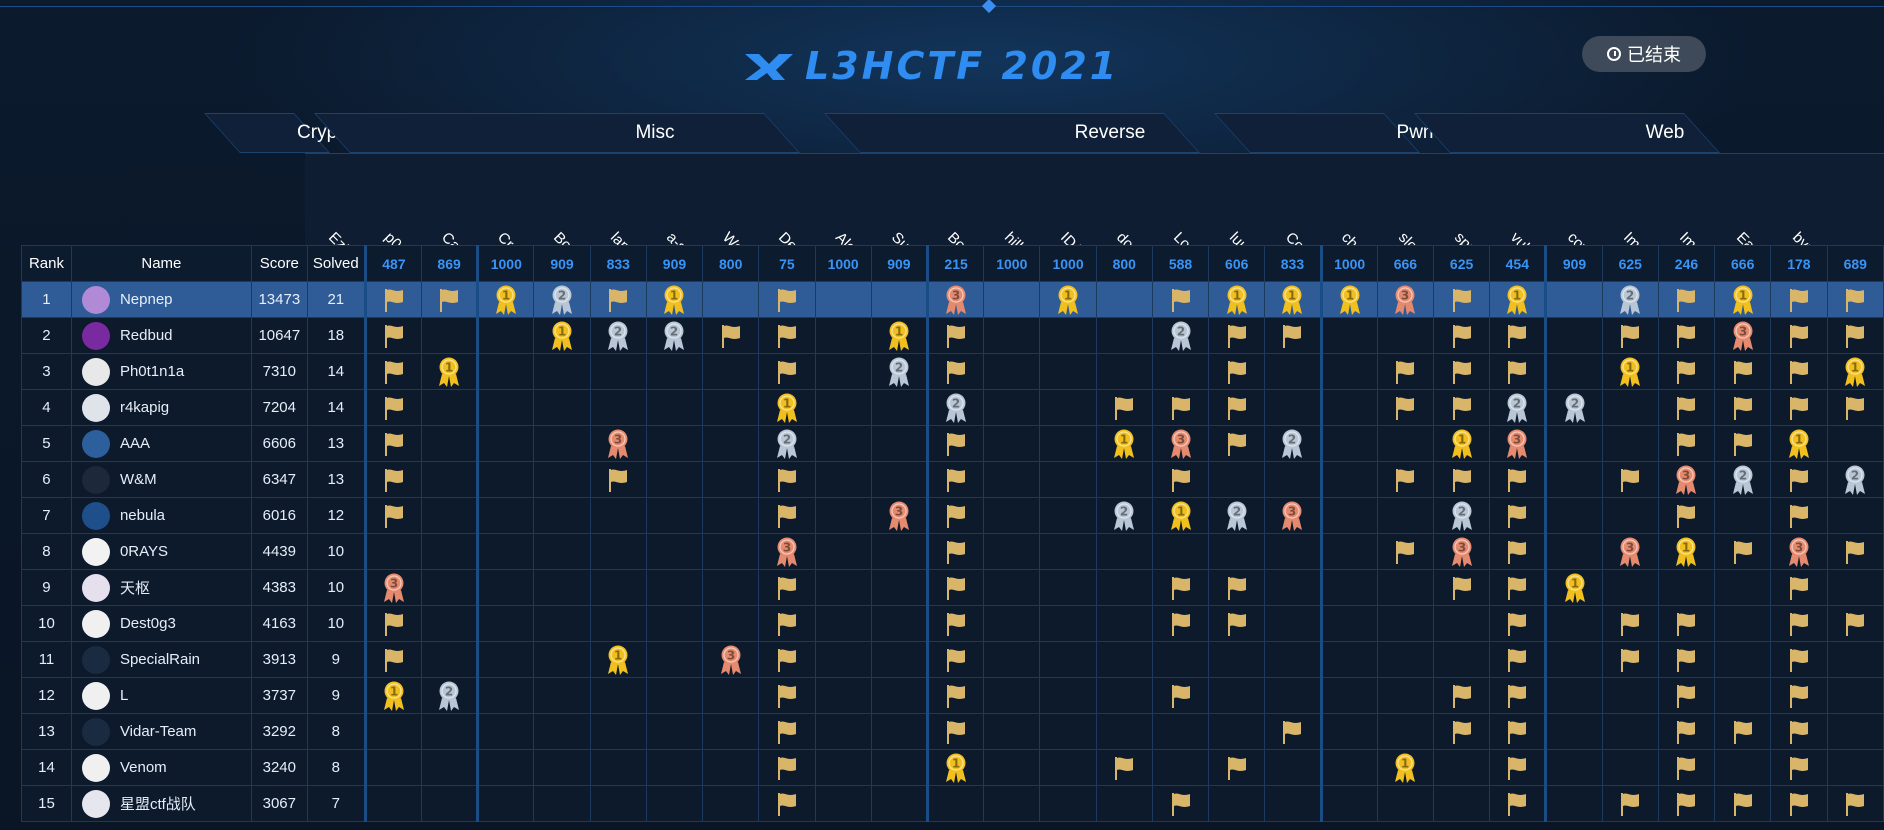 Image resolution: width=1884 pixels, height=830 pixels. What do you see at coordinates (161, 659) in the screenshot?
I see `team-name-cell: SpecialRain` at bounding box center [161, 659].